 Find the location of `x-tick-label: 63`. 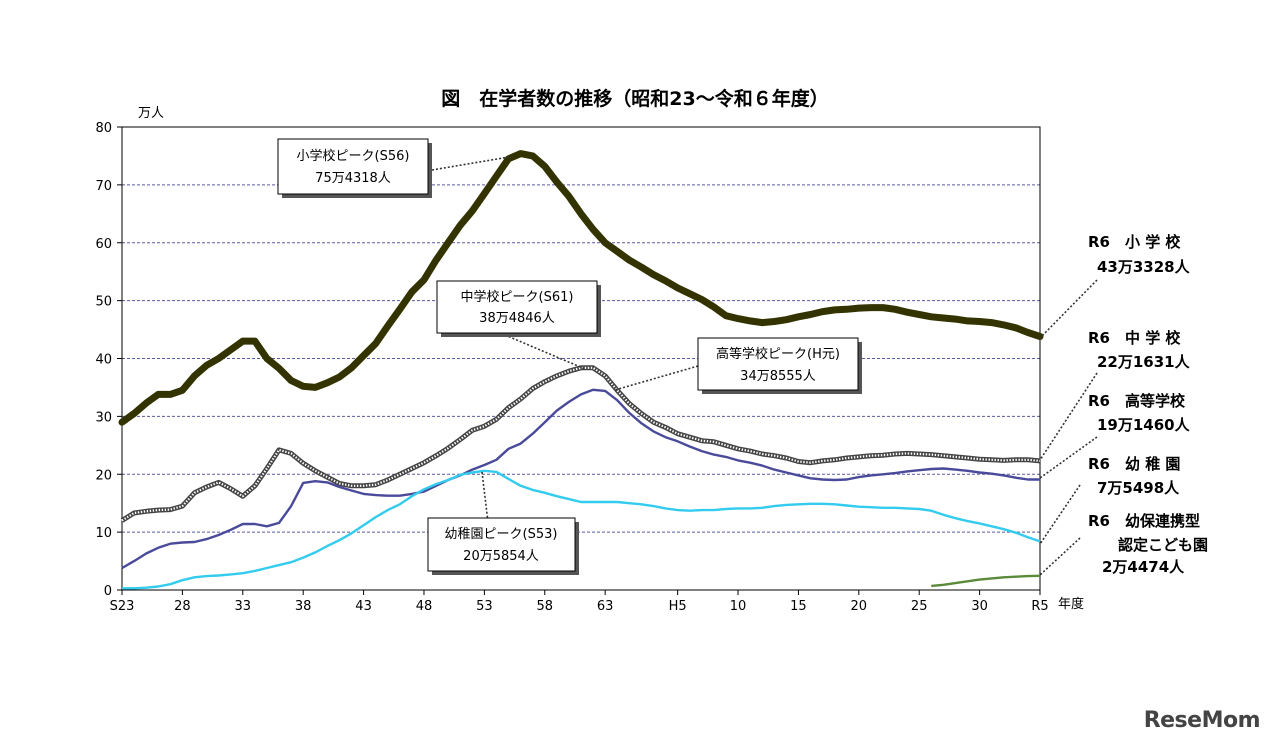

x-tick-label: 63 is located at coordinates (605, 606).